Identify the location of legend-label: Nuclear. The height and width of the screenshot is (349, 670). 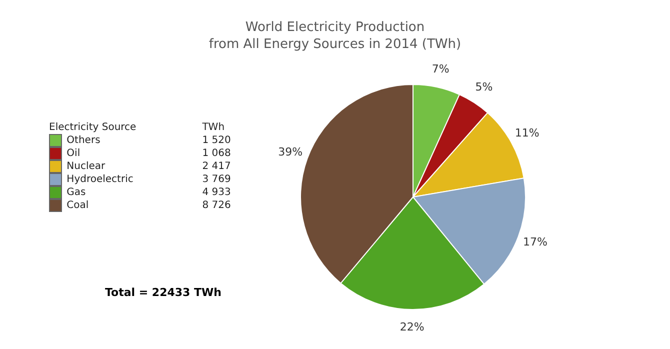
(86, 166).